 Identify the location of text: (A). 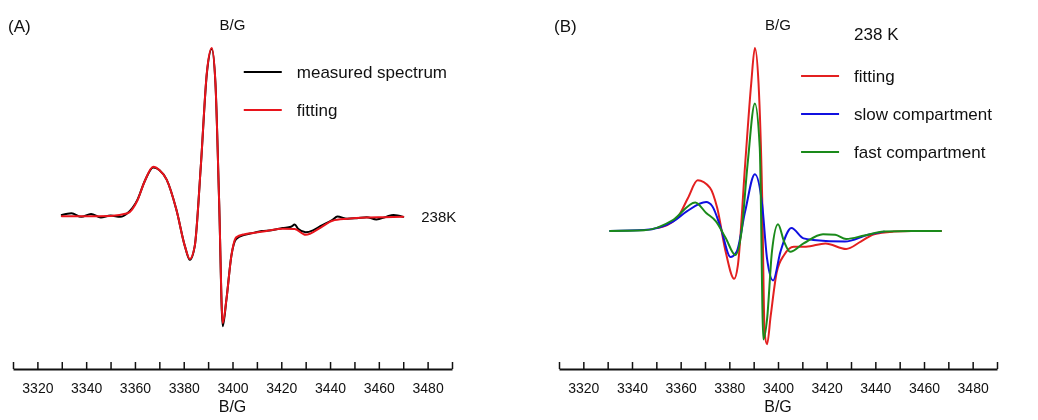
(19, 26).